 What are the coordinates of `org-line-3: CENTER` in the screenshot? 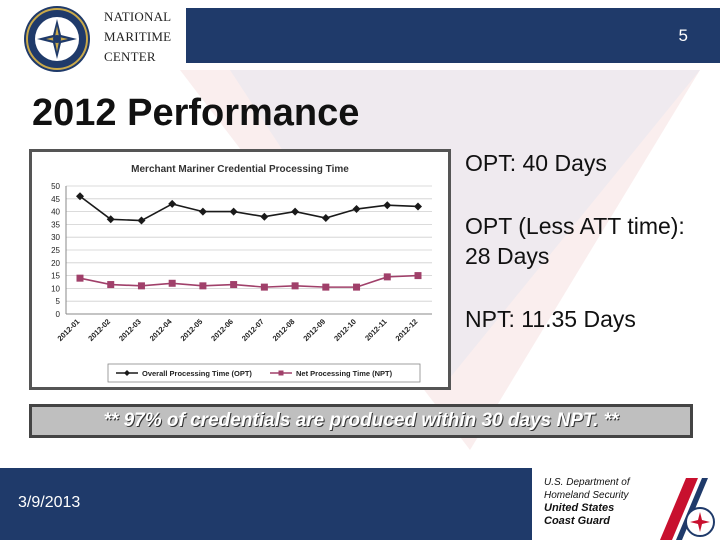 It's located at (130, 56).